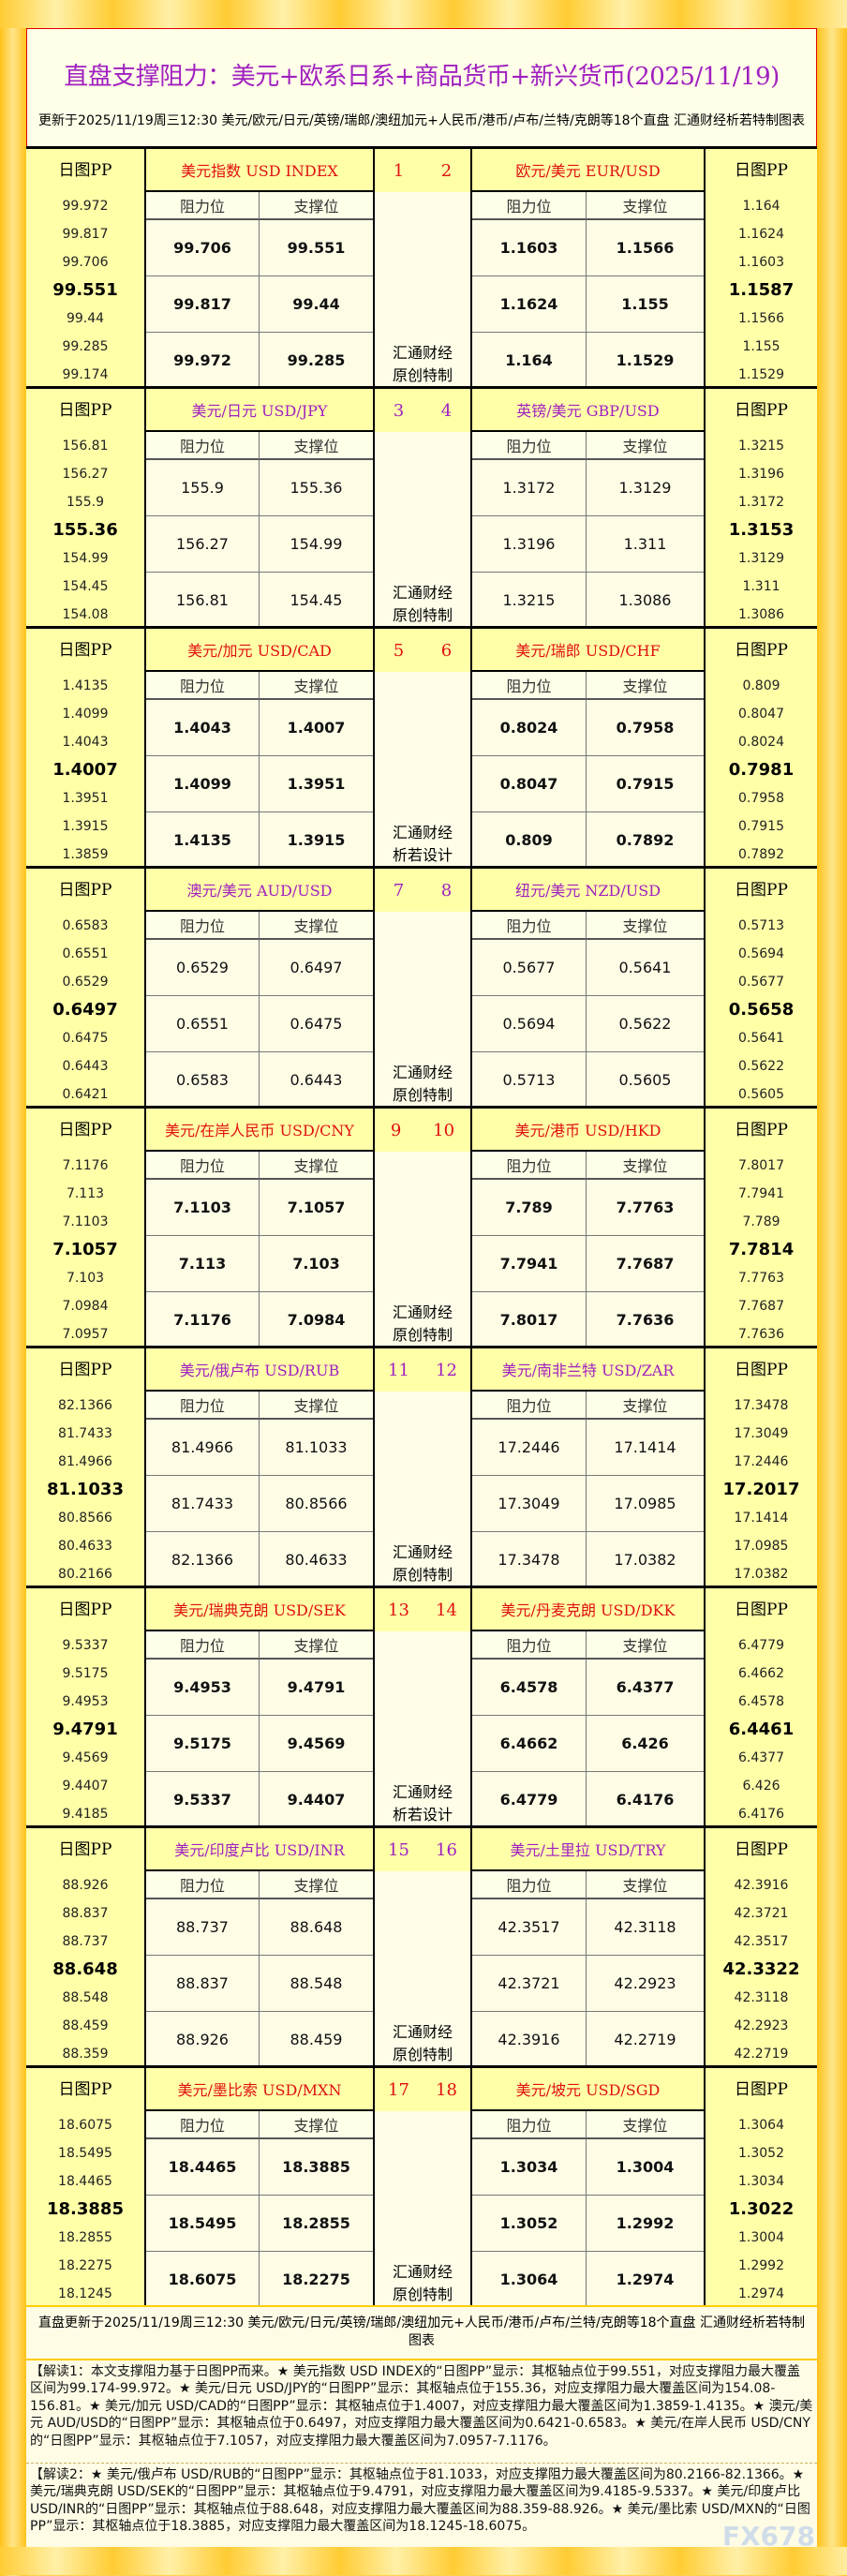 Image resolution: width=847 pixels, height=2576 pixels. Describe the element at coordinates (316, 248) in the screenshot. I see `support-value: 99.551` at that location.